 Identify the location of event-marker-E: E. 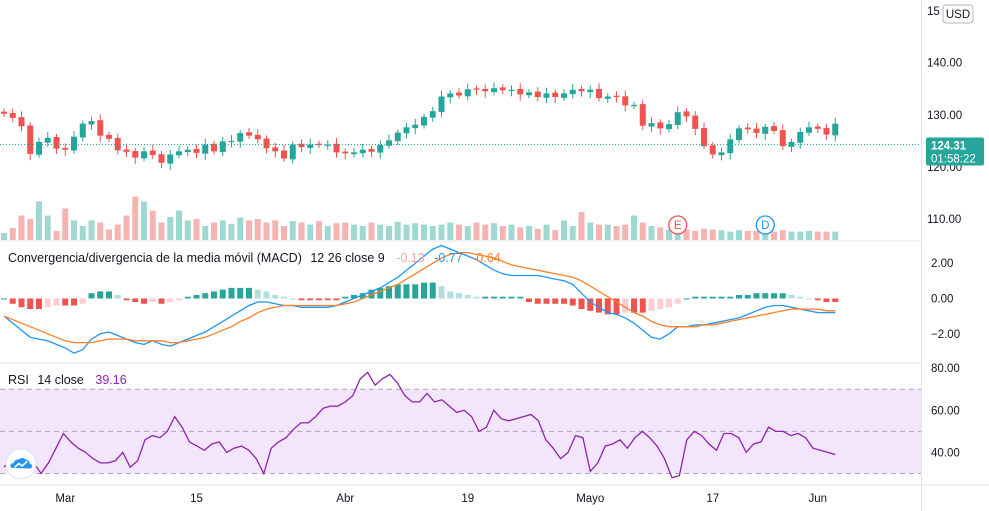
(678, 225).